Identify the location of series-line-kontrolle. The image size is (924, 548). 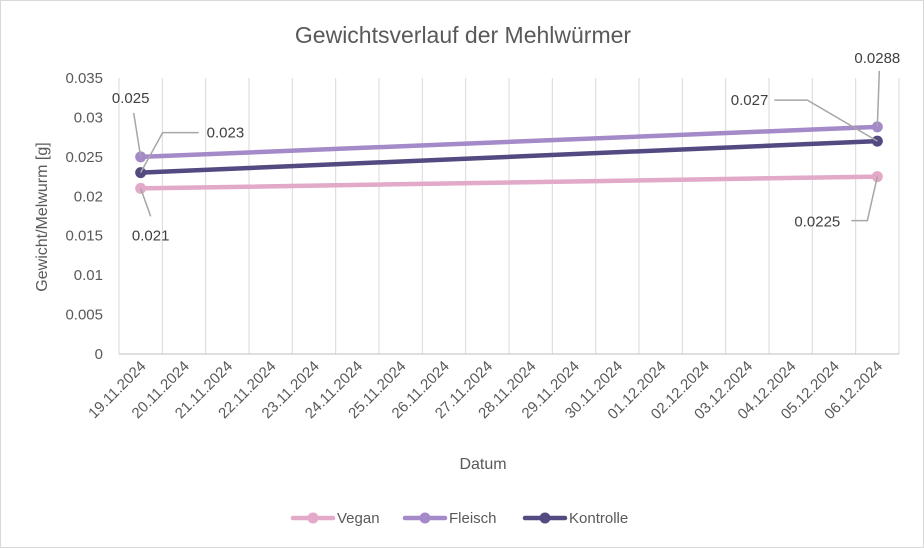
(509, 156).